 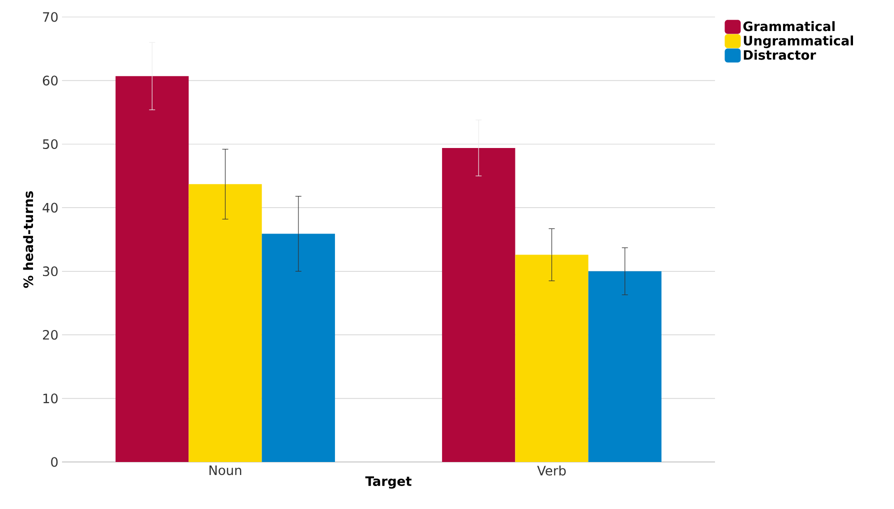 I want to click on y-tick-label: 20, so click(x=50, y=335).